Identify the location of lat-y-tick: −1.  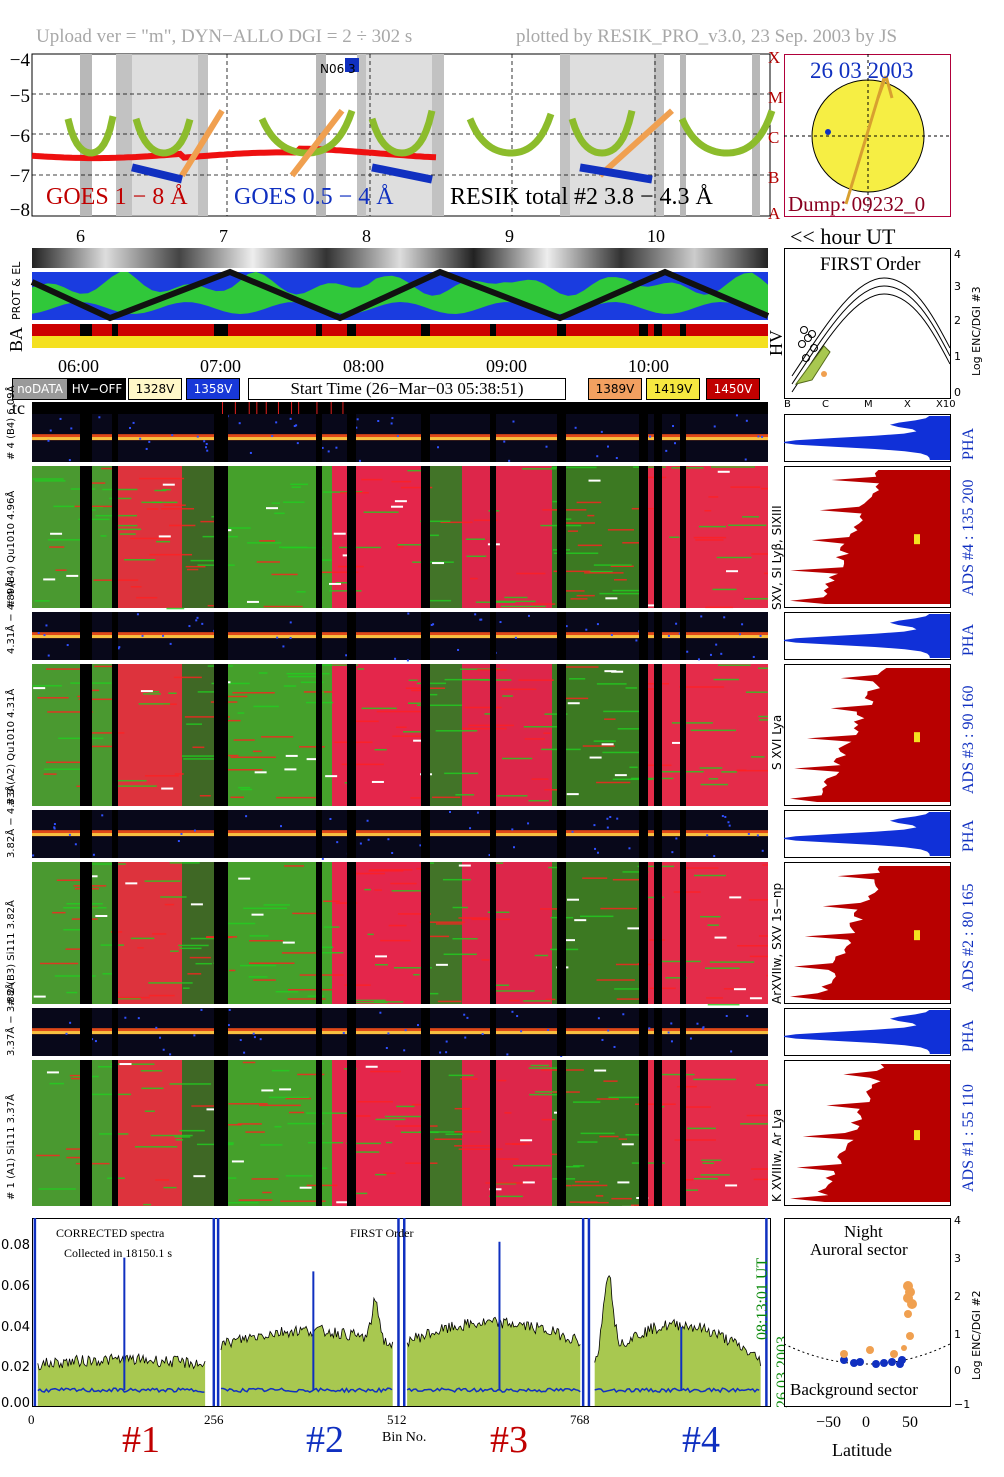
(962, 1404).